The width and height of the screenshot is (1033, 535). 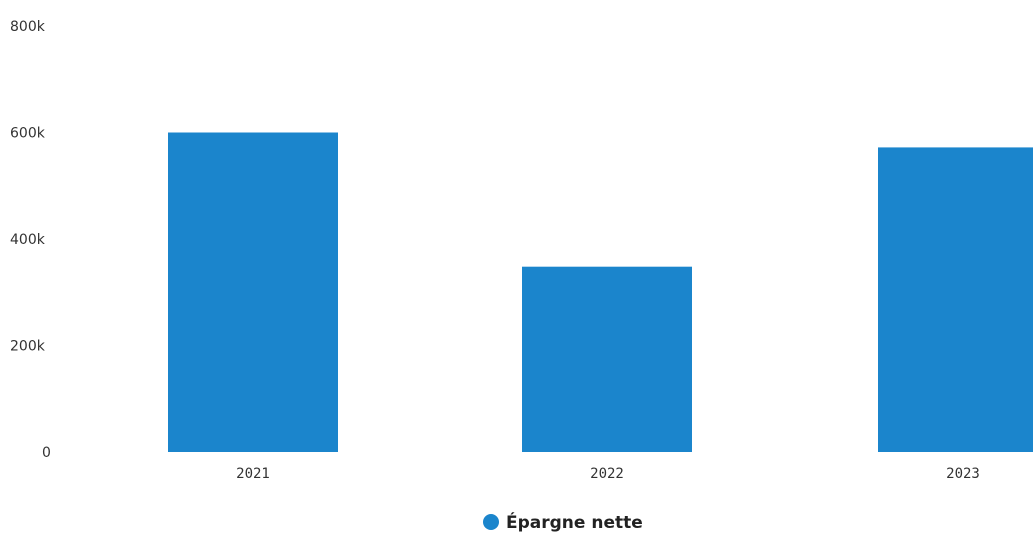 I want to click on bar-2022, so click(x=607, y=359).